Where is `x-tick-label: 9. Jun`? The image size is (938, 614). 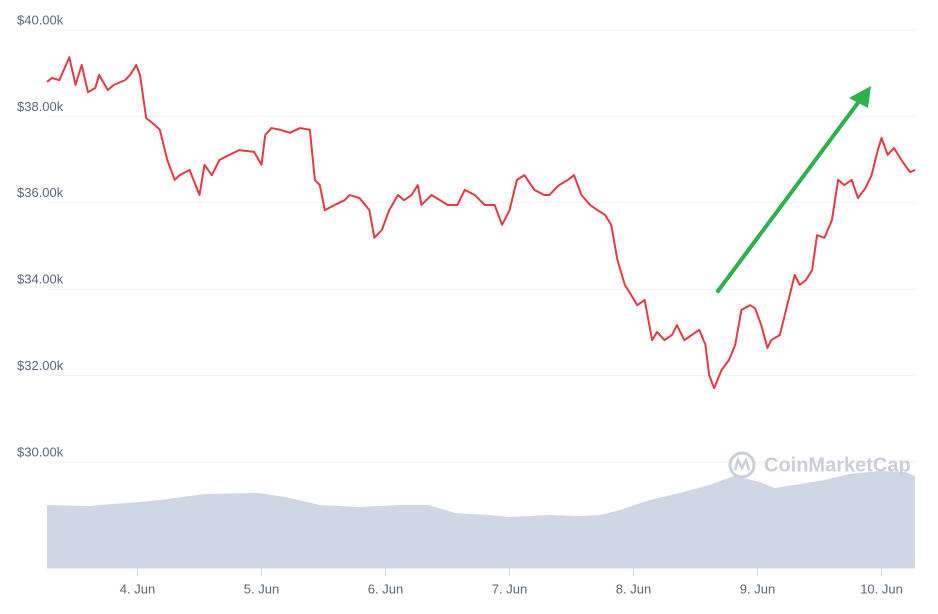 x-tick-label: 9. Jun is located at coordinates (757, 588).